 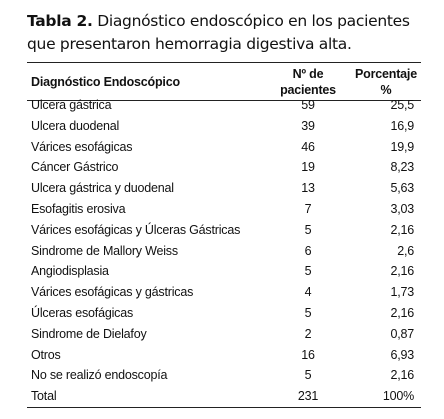 I want to click on bottom-rule, so click(x=224, y=407).